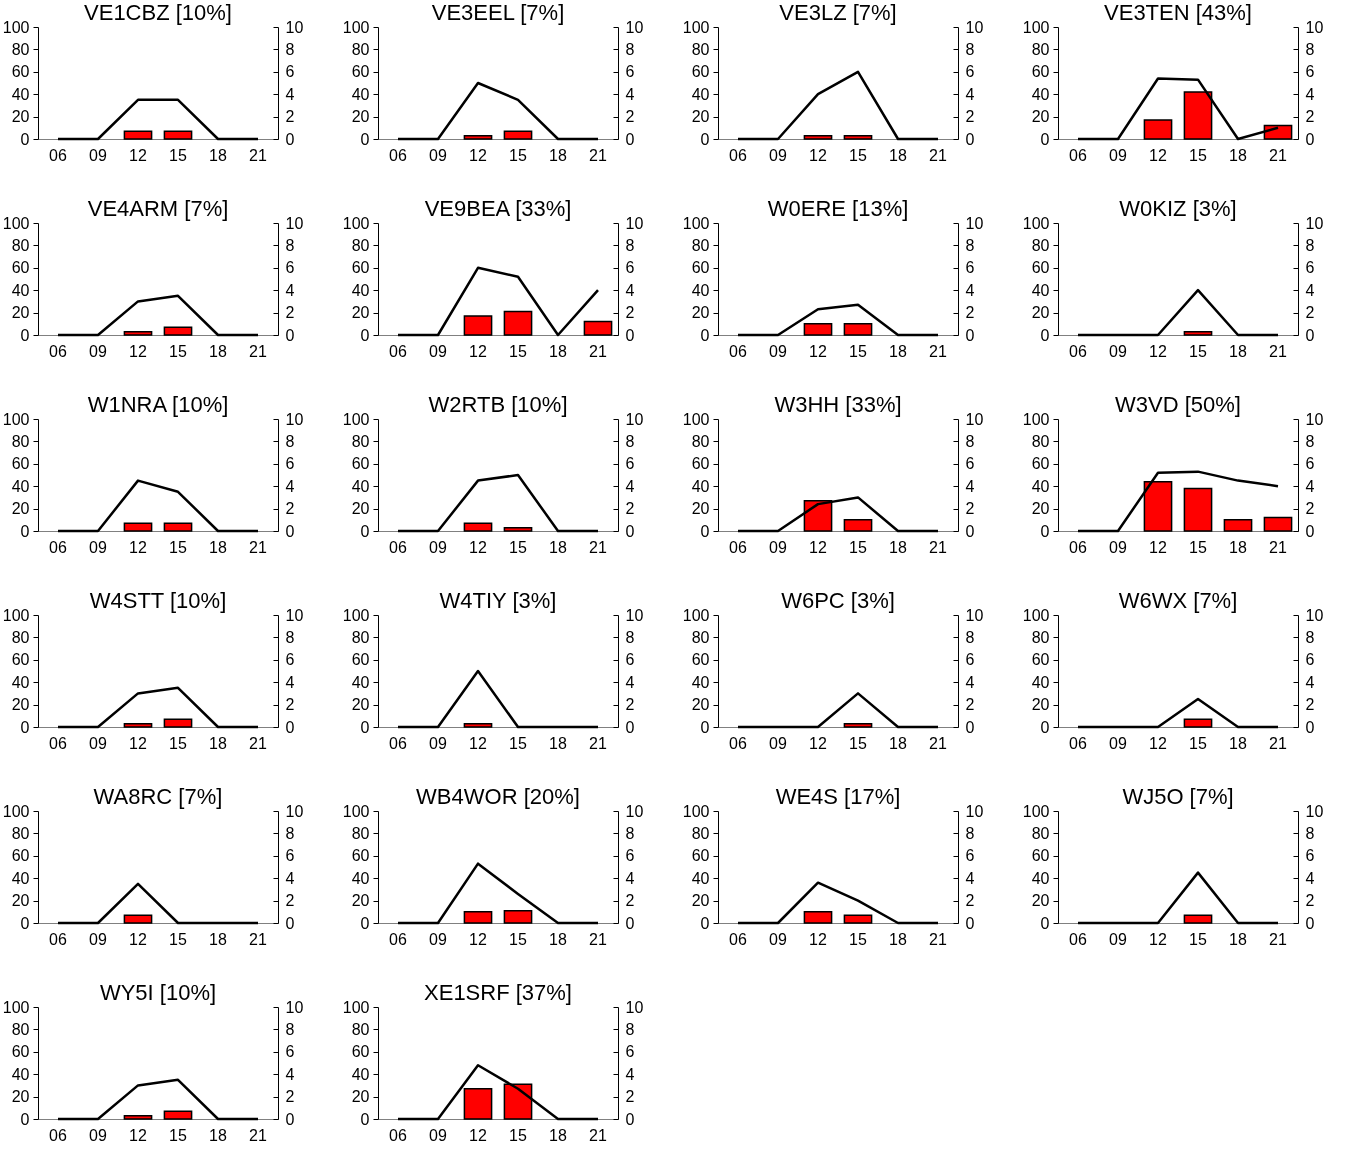 The height and width of the screenshot is (1165, 1363). I want to click on chart-title: VE3TEN [43%], so click(1178, 12).